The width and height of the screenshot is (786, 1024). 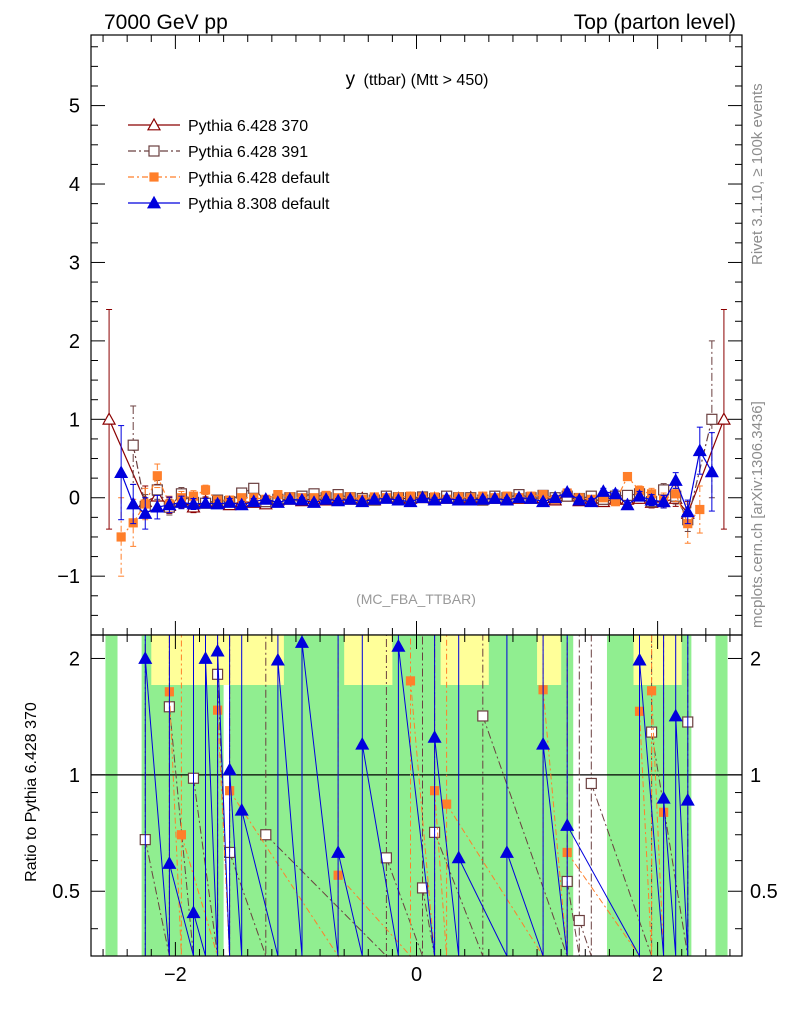 What do you see at coordinates (182, 795) in the screenshot?
I see `uncertainty-band-green` at bounding box center [182, 795].